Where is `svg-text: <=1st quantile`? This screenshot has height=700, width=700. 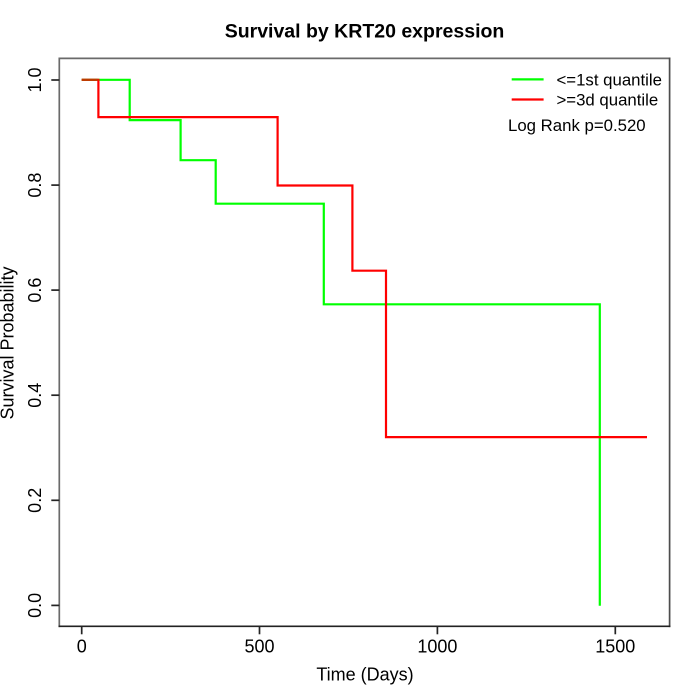 svg-text: <=1st quantile is located at coordinates (609, 79).